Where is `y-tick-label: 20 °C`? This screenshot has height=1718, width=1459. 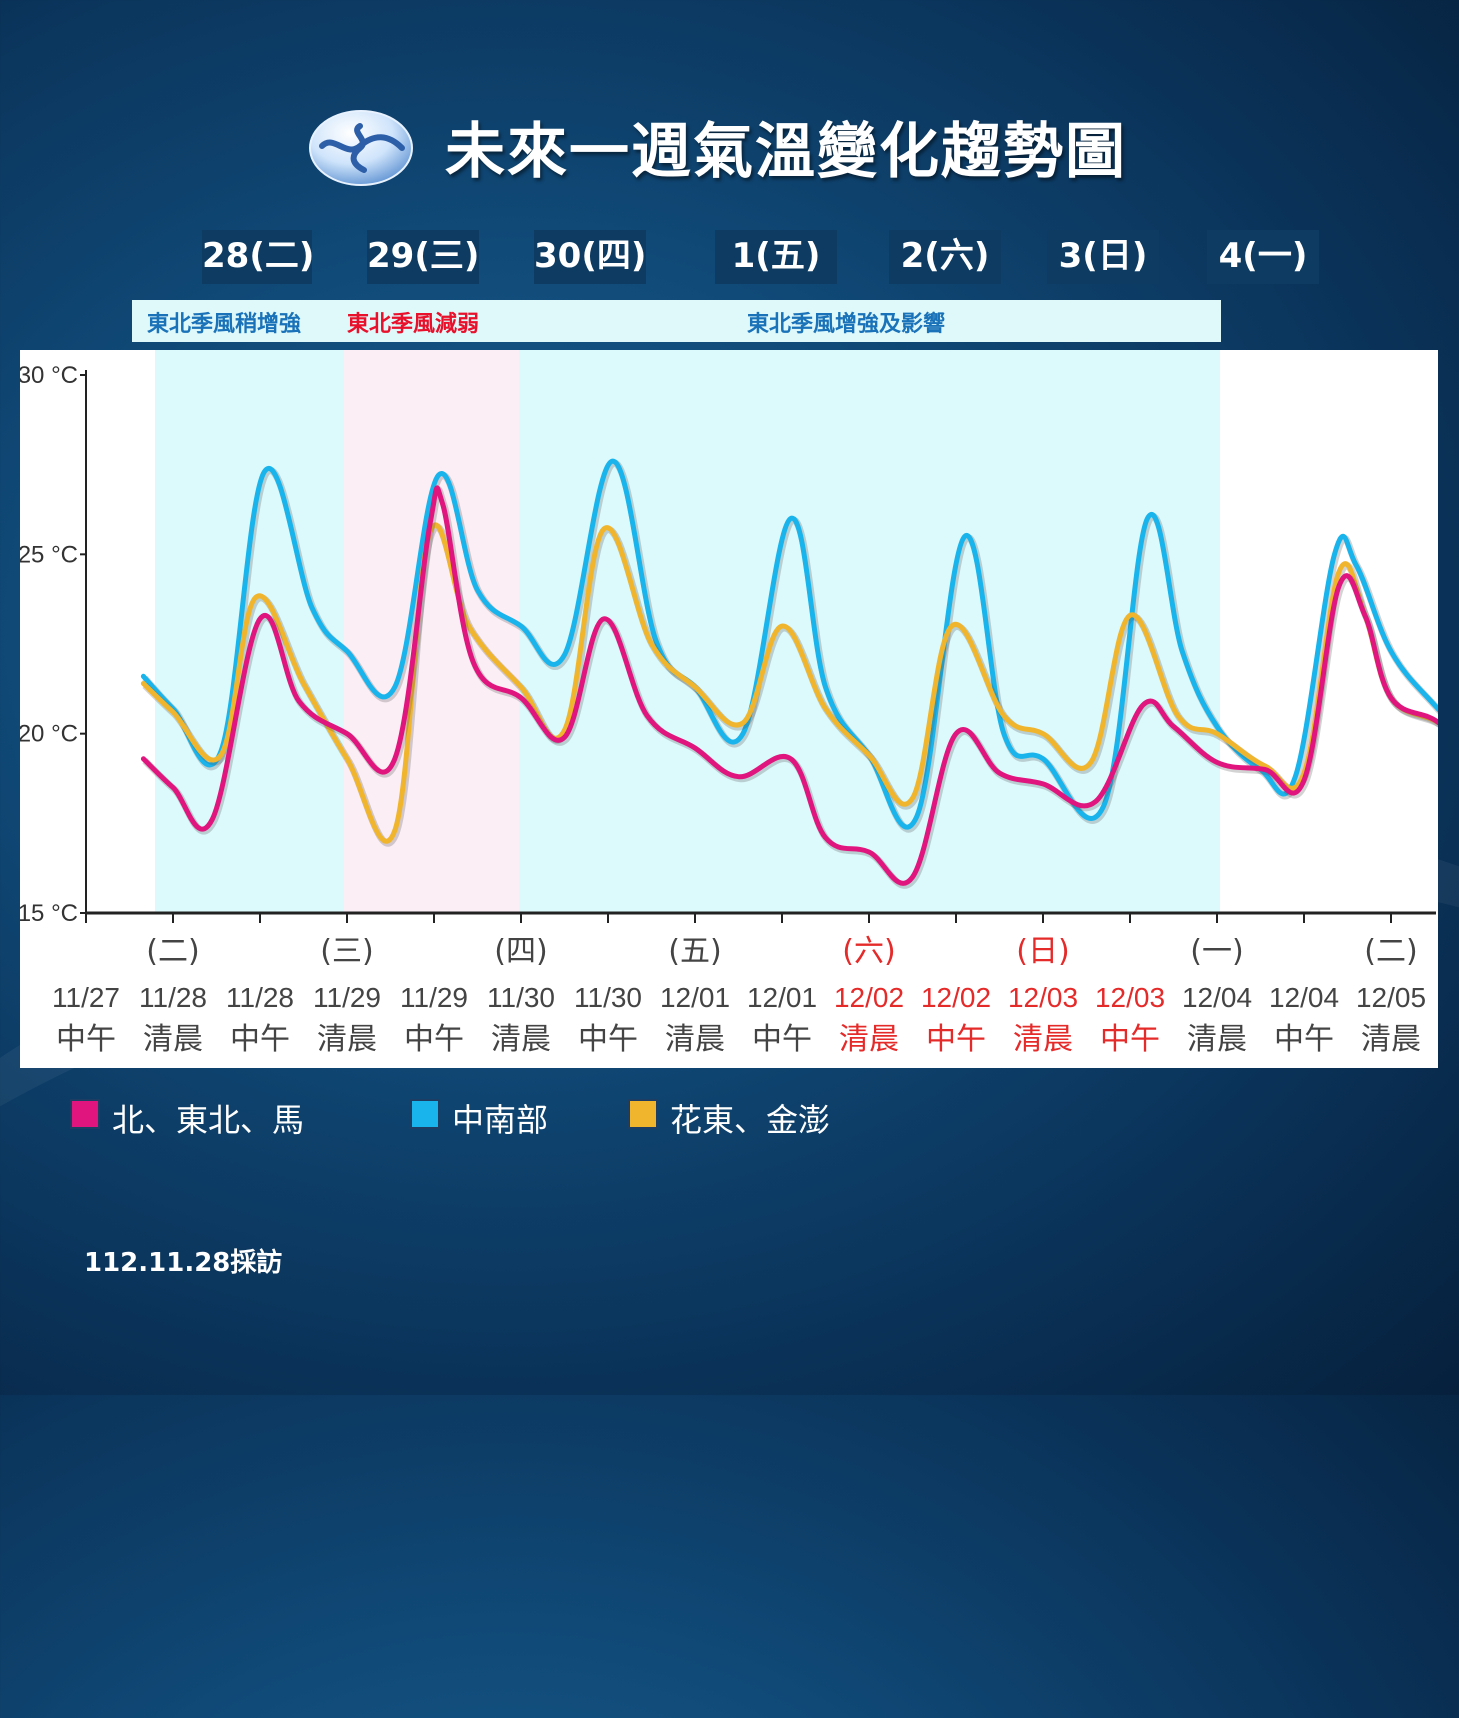
y-tick-label: 20 °C is located at coordinates (49, 734).